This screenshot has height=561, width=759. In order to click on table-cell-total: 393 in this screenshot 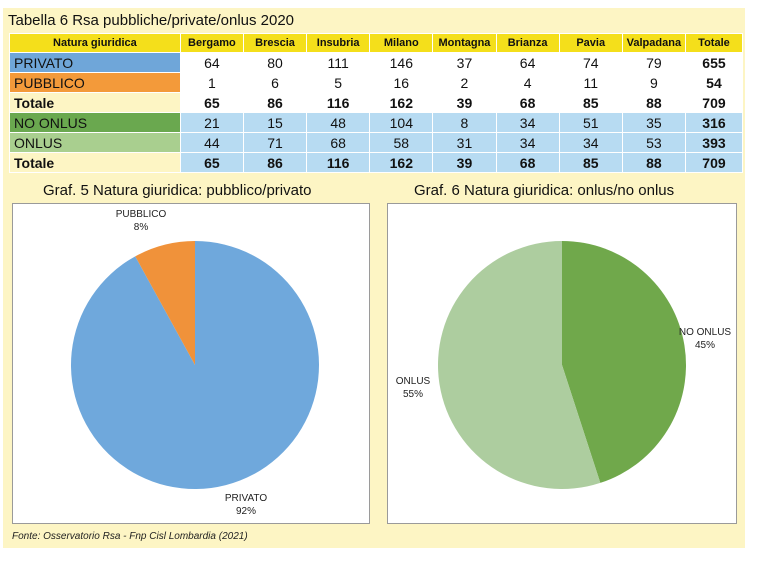, I will do `click(714, 142)`.